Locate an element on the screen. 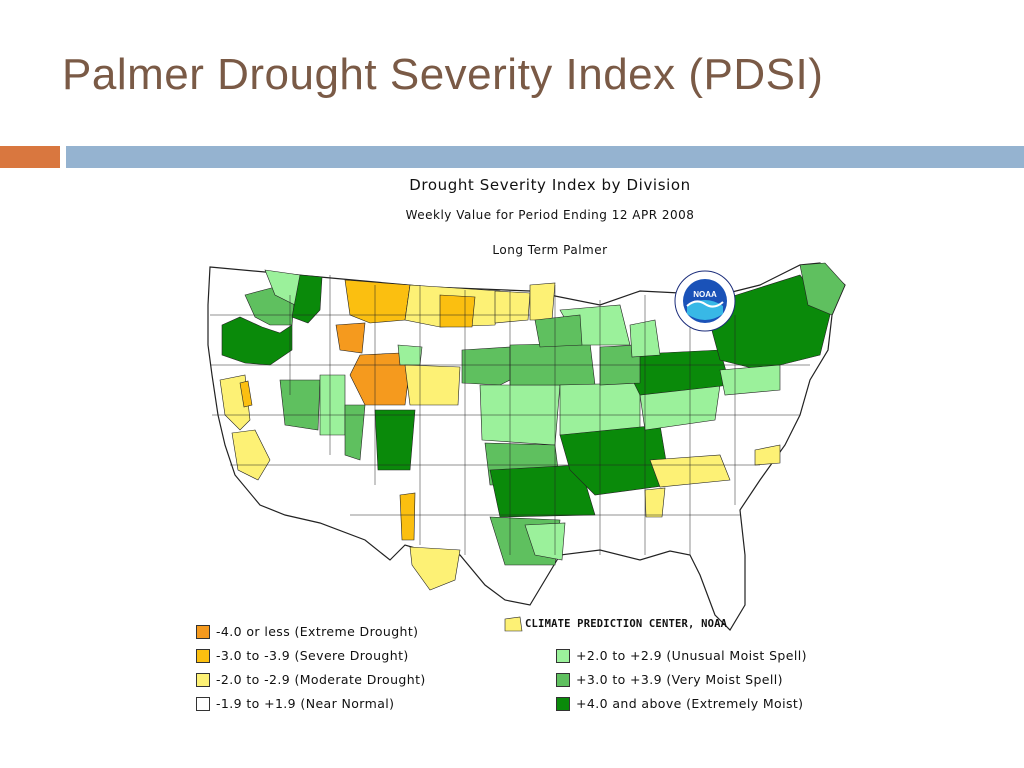 This screenshot has height=768, width=1024. slide-title: Palmer Drought Severity Index (PDSI) is located at coordinates (443, 74).